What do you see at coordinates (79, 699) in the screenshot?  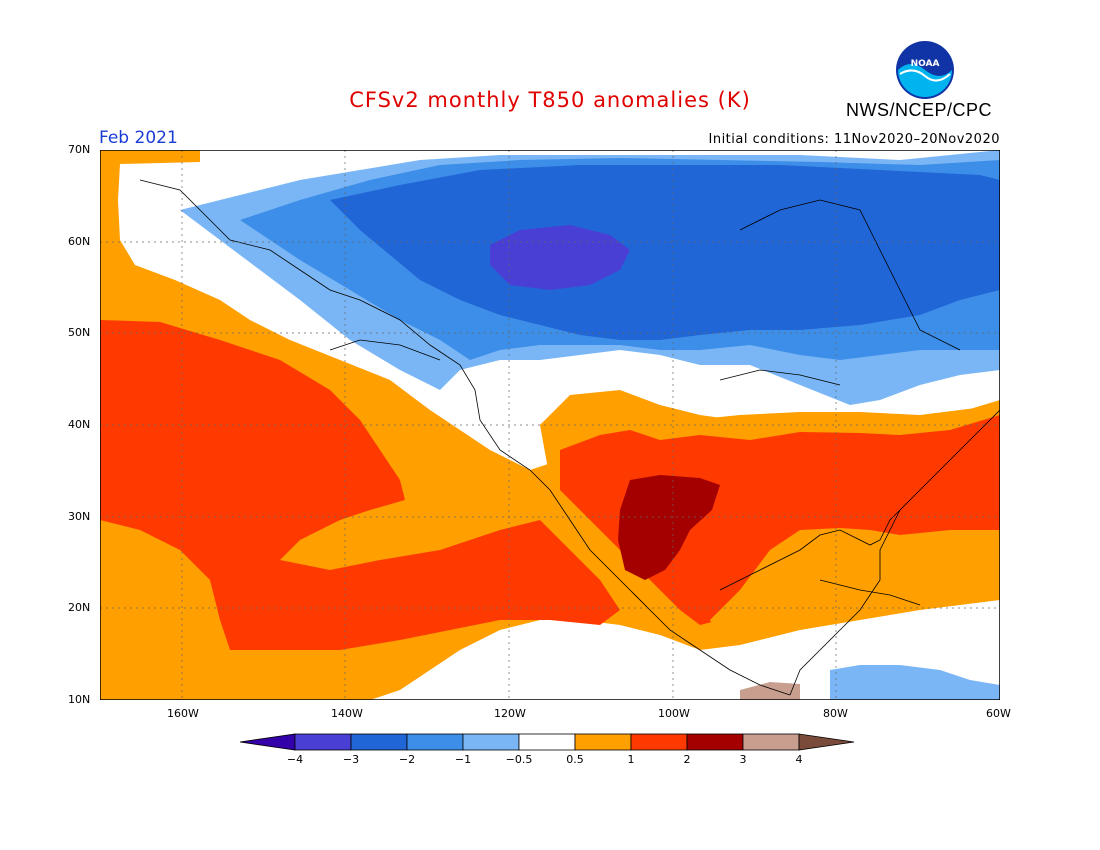 I see `lat-label: 10N` at bounding box center [79, 699].